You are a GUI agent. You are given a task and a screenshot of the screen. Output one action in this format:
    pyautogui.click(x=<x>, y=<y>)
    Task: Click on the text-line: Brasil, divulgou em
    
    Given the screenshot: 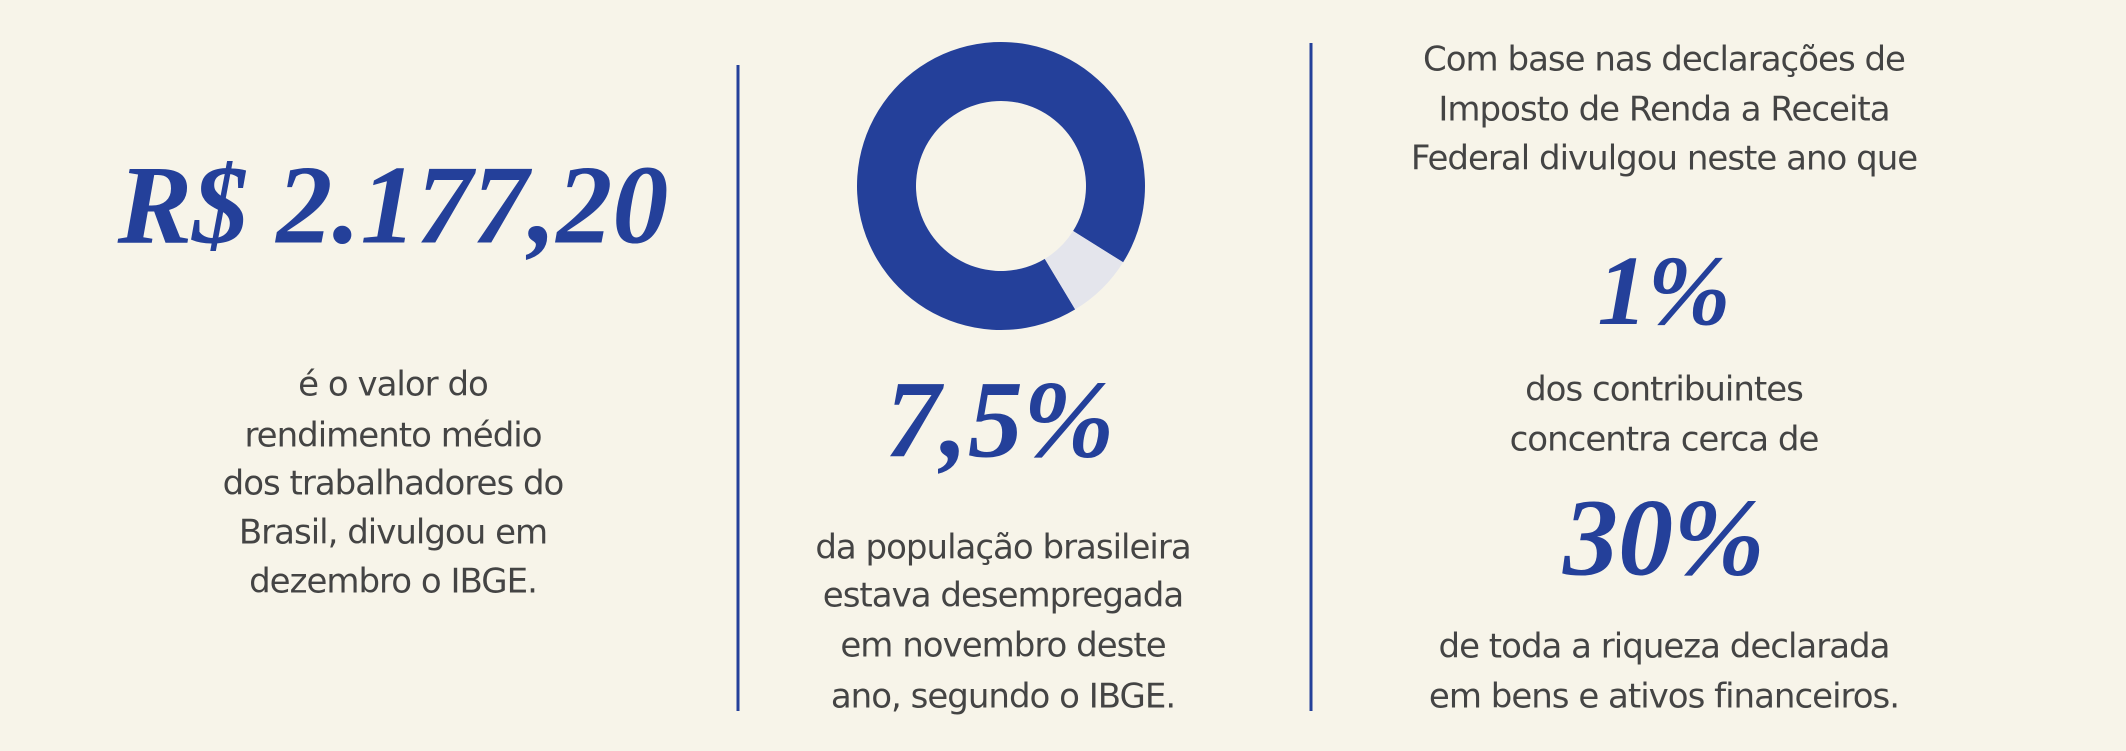 What is the action you would take?
    pyautogui.click(x=393, y=533)
    